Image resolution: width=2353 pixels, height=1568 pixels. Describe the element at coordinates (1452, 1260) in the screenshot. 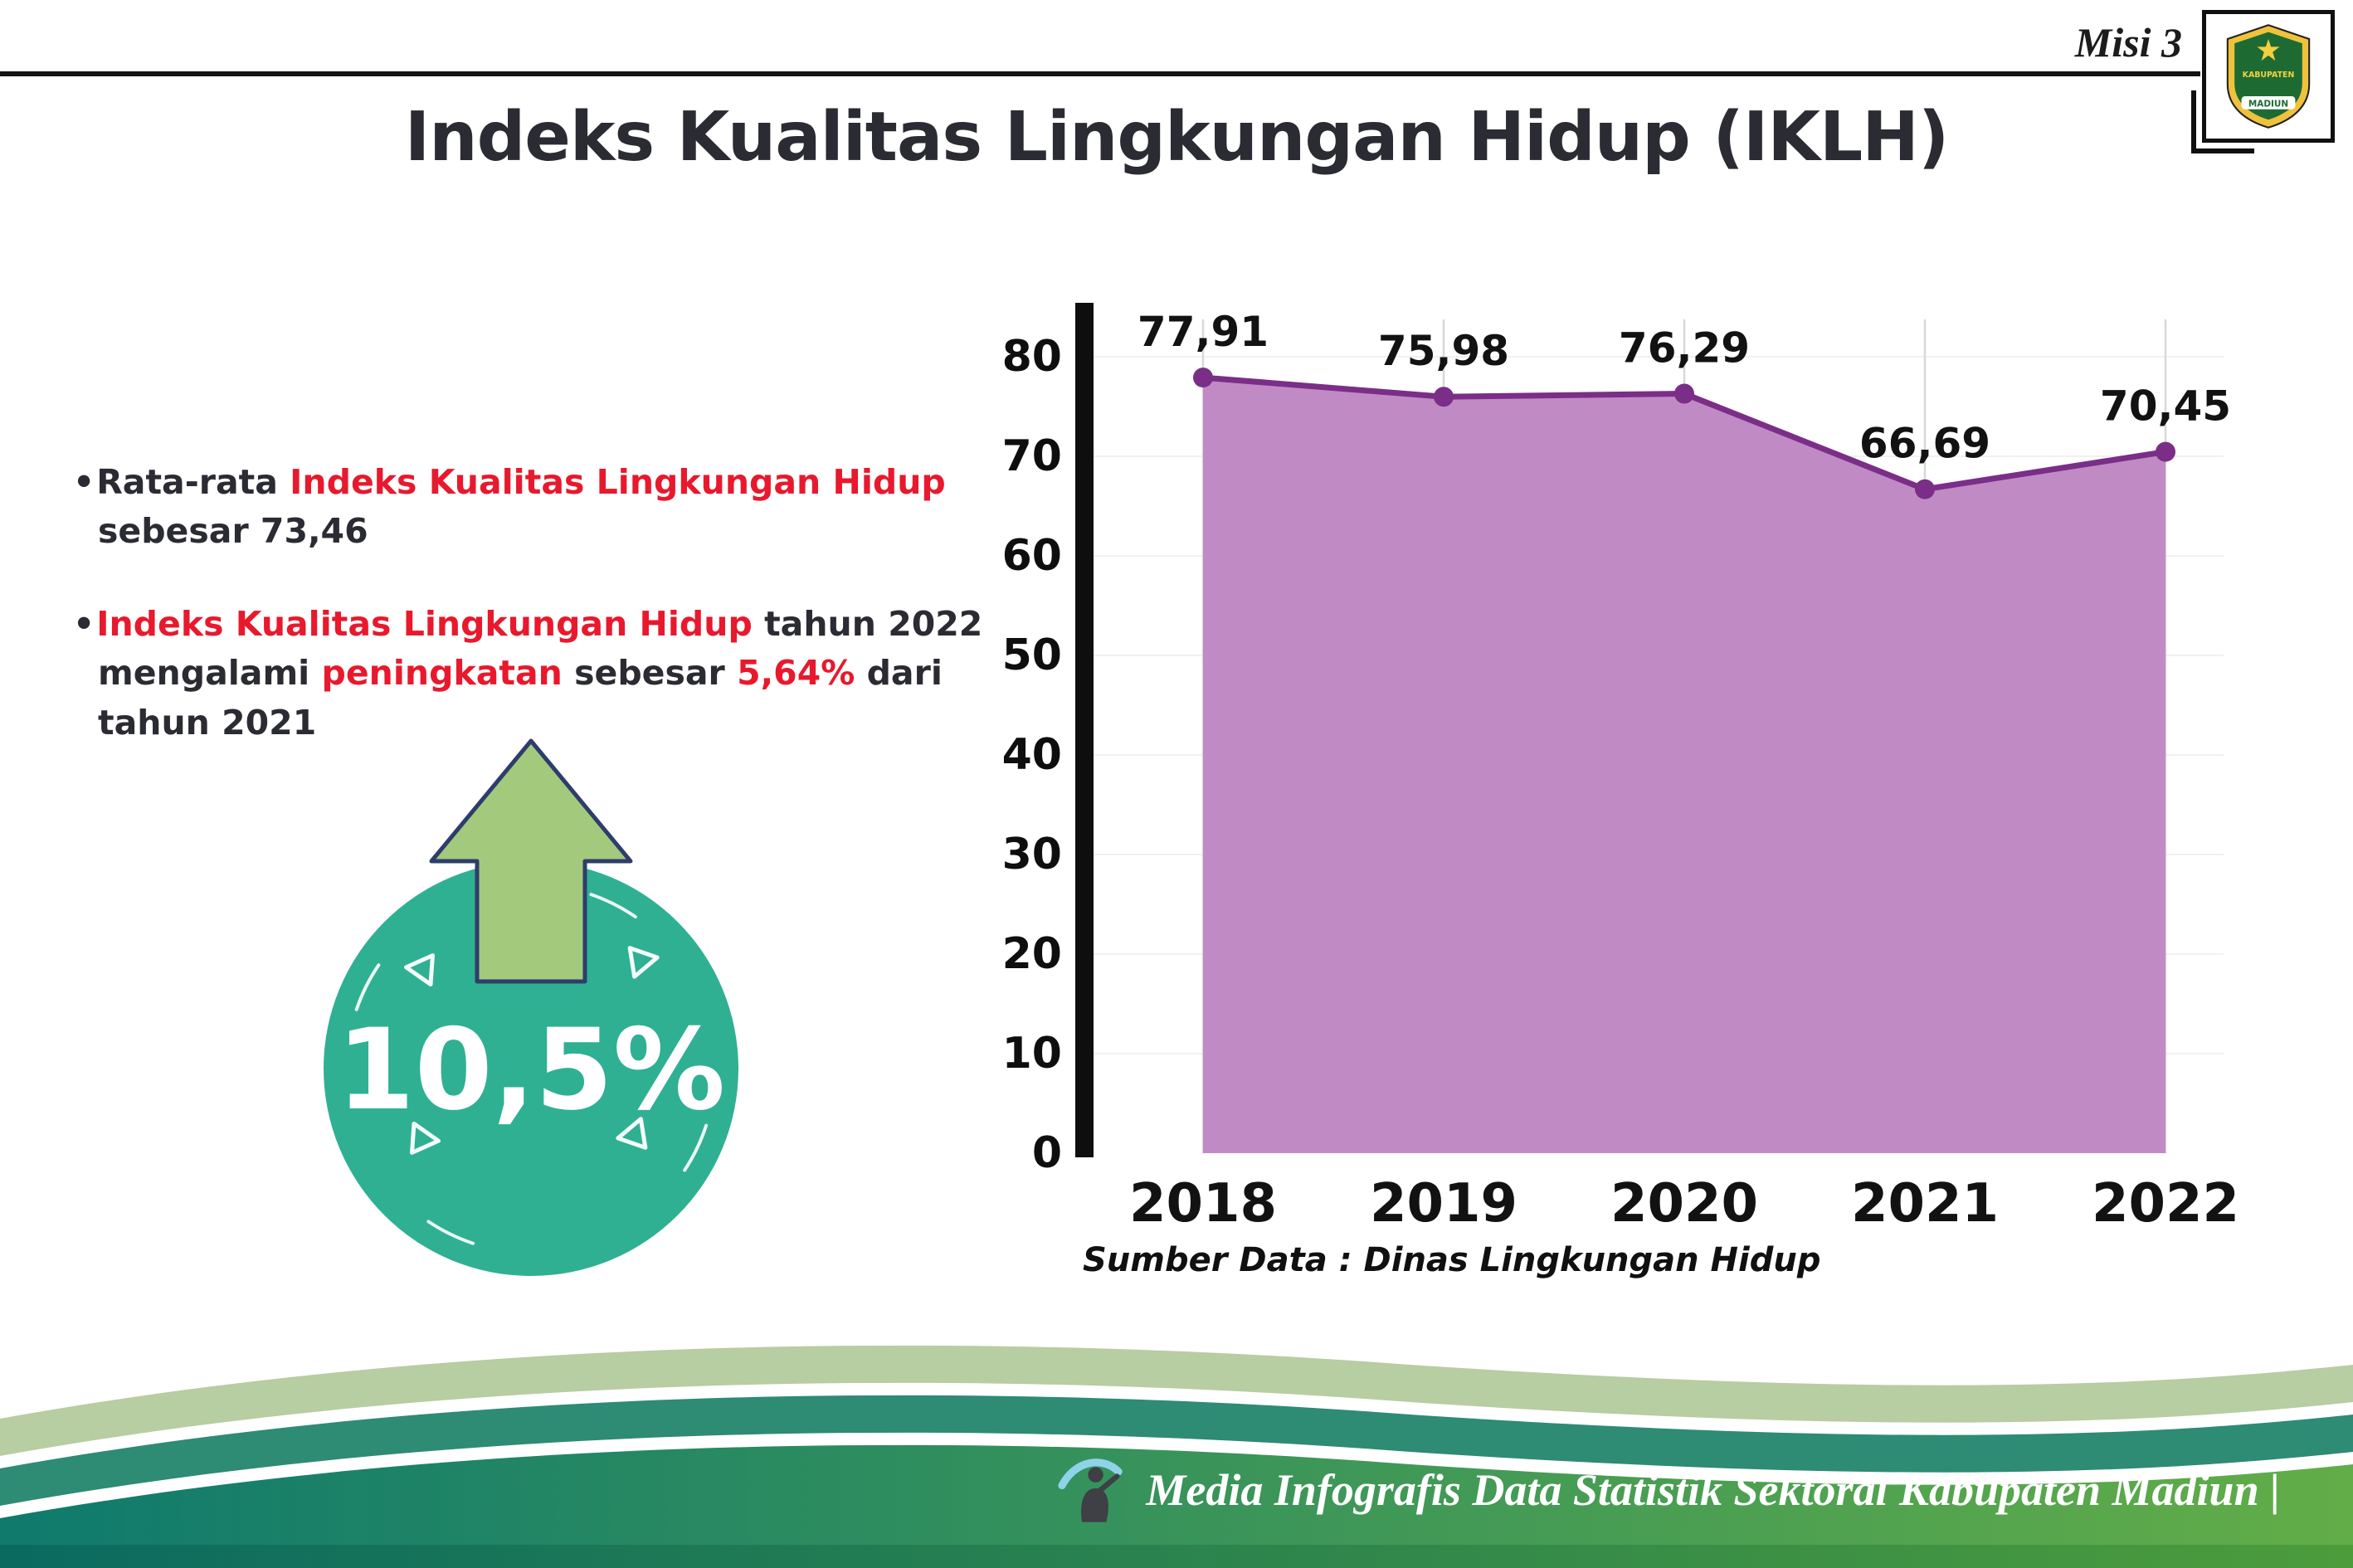

I see `chart-source: Sumber Data : Dinas Lingkungan Hidup` at that location.